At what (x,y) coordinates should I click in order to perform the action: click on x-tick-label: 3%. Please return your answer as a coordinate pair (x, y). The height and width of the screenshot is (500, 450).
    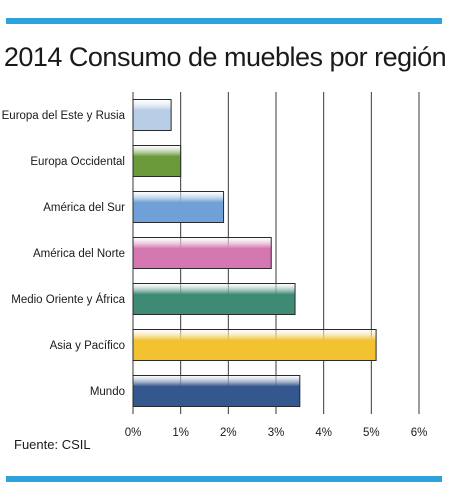
    Looking at the image, I should click on (276, 433).